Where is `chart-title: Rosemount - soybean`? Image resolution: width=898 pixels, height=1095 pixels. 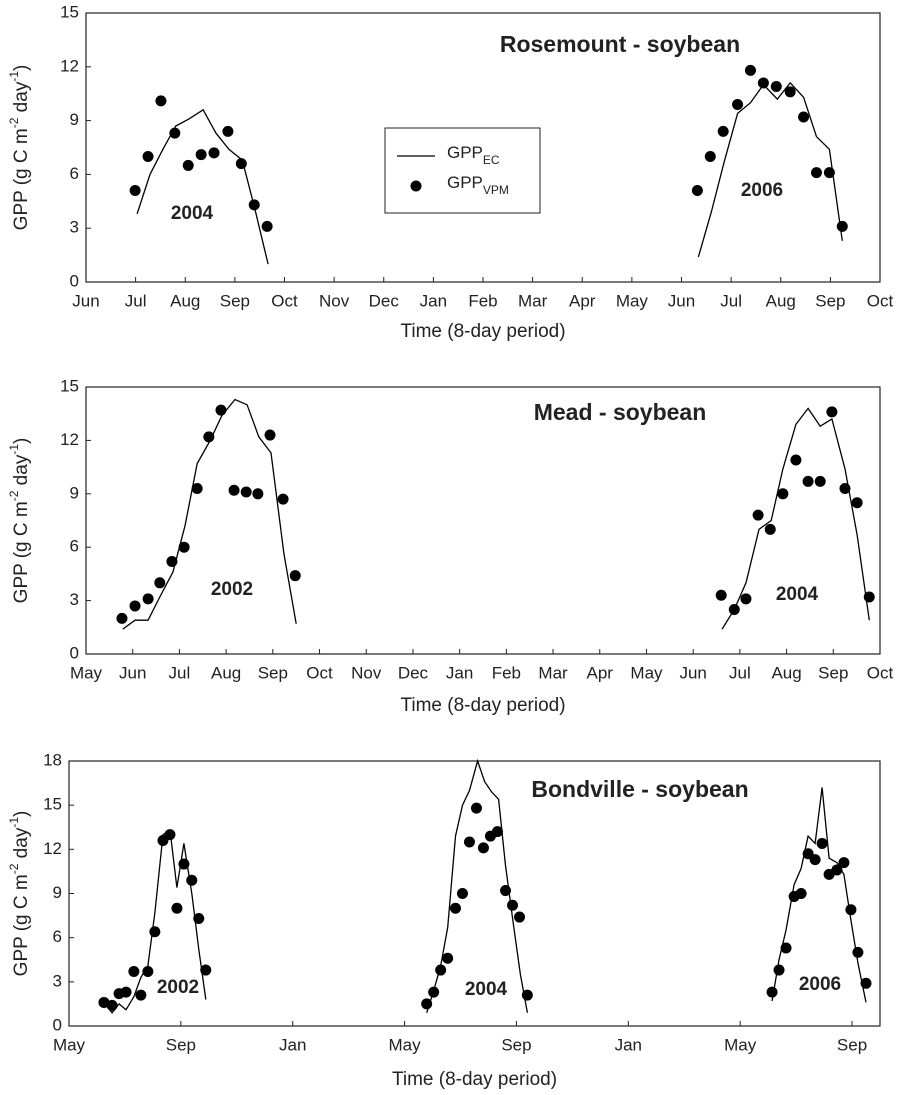
chart-title: Rosemount - soybean is located at coordinates (620, 44).